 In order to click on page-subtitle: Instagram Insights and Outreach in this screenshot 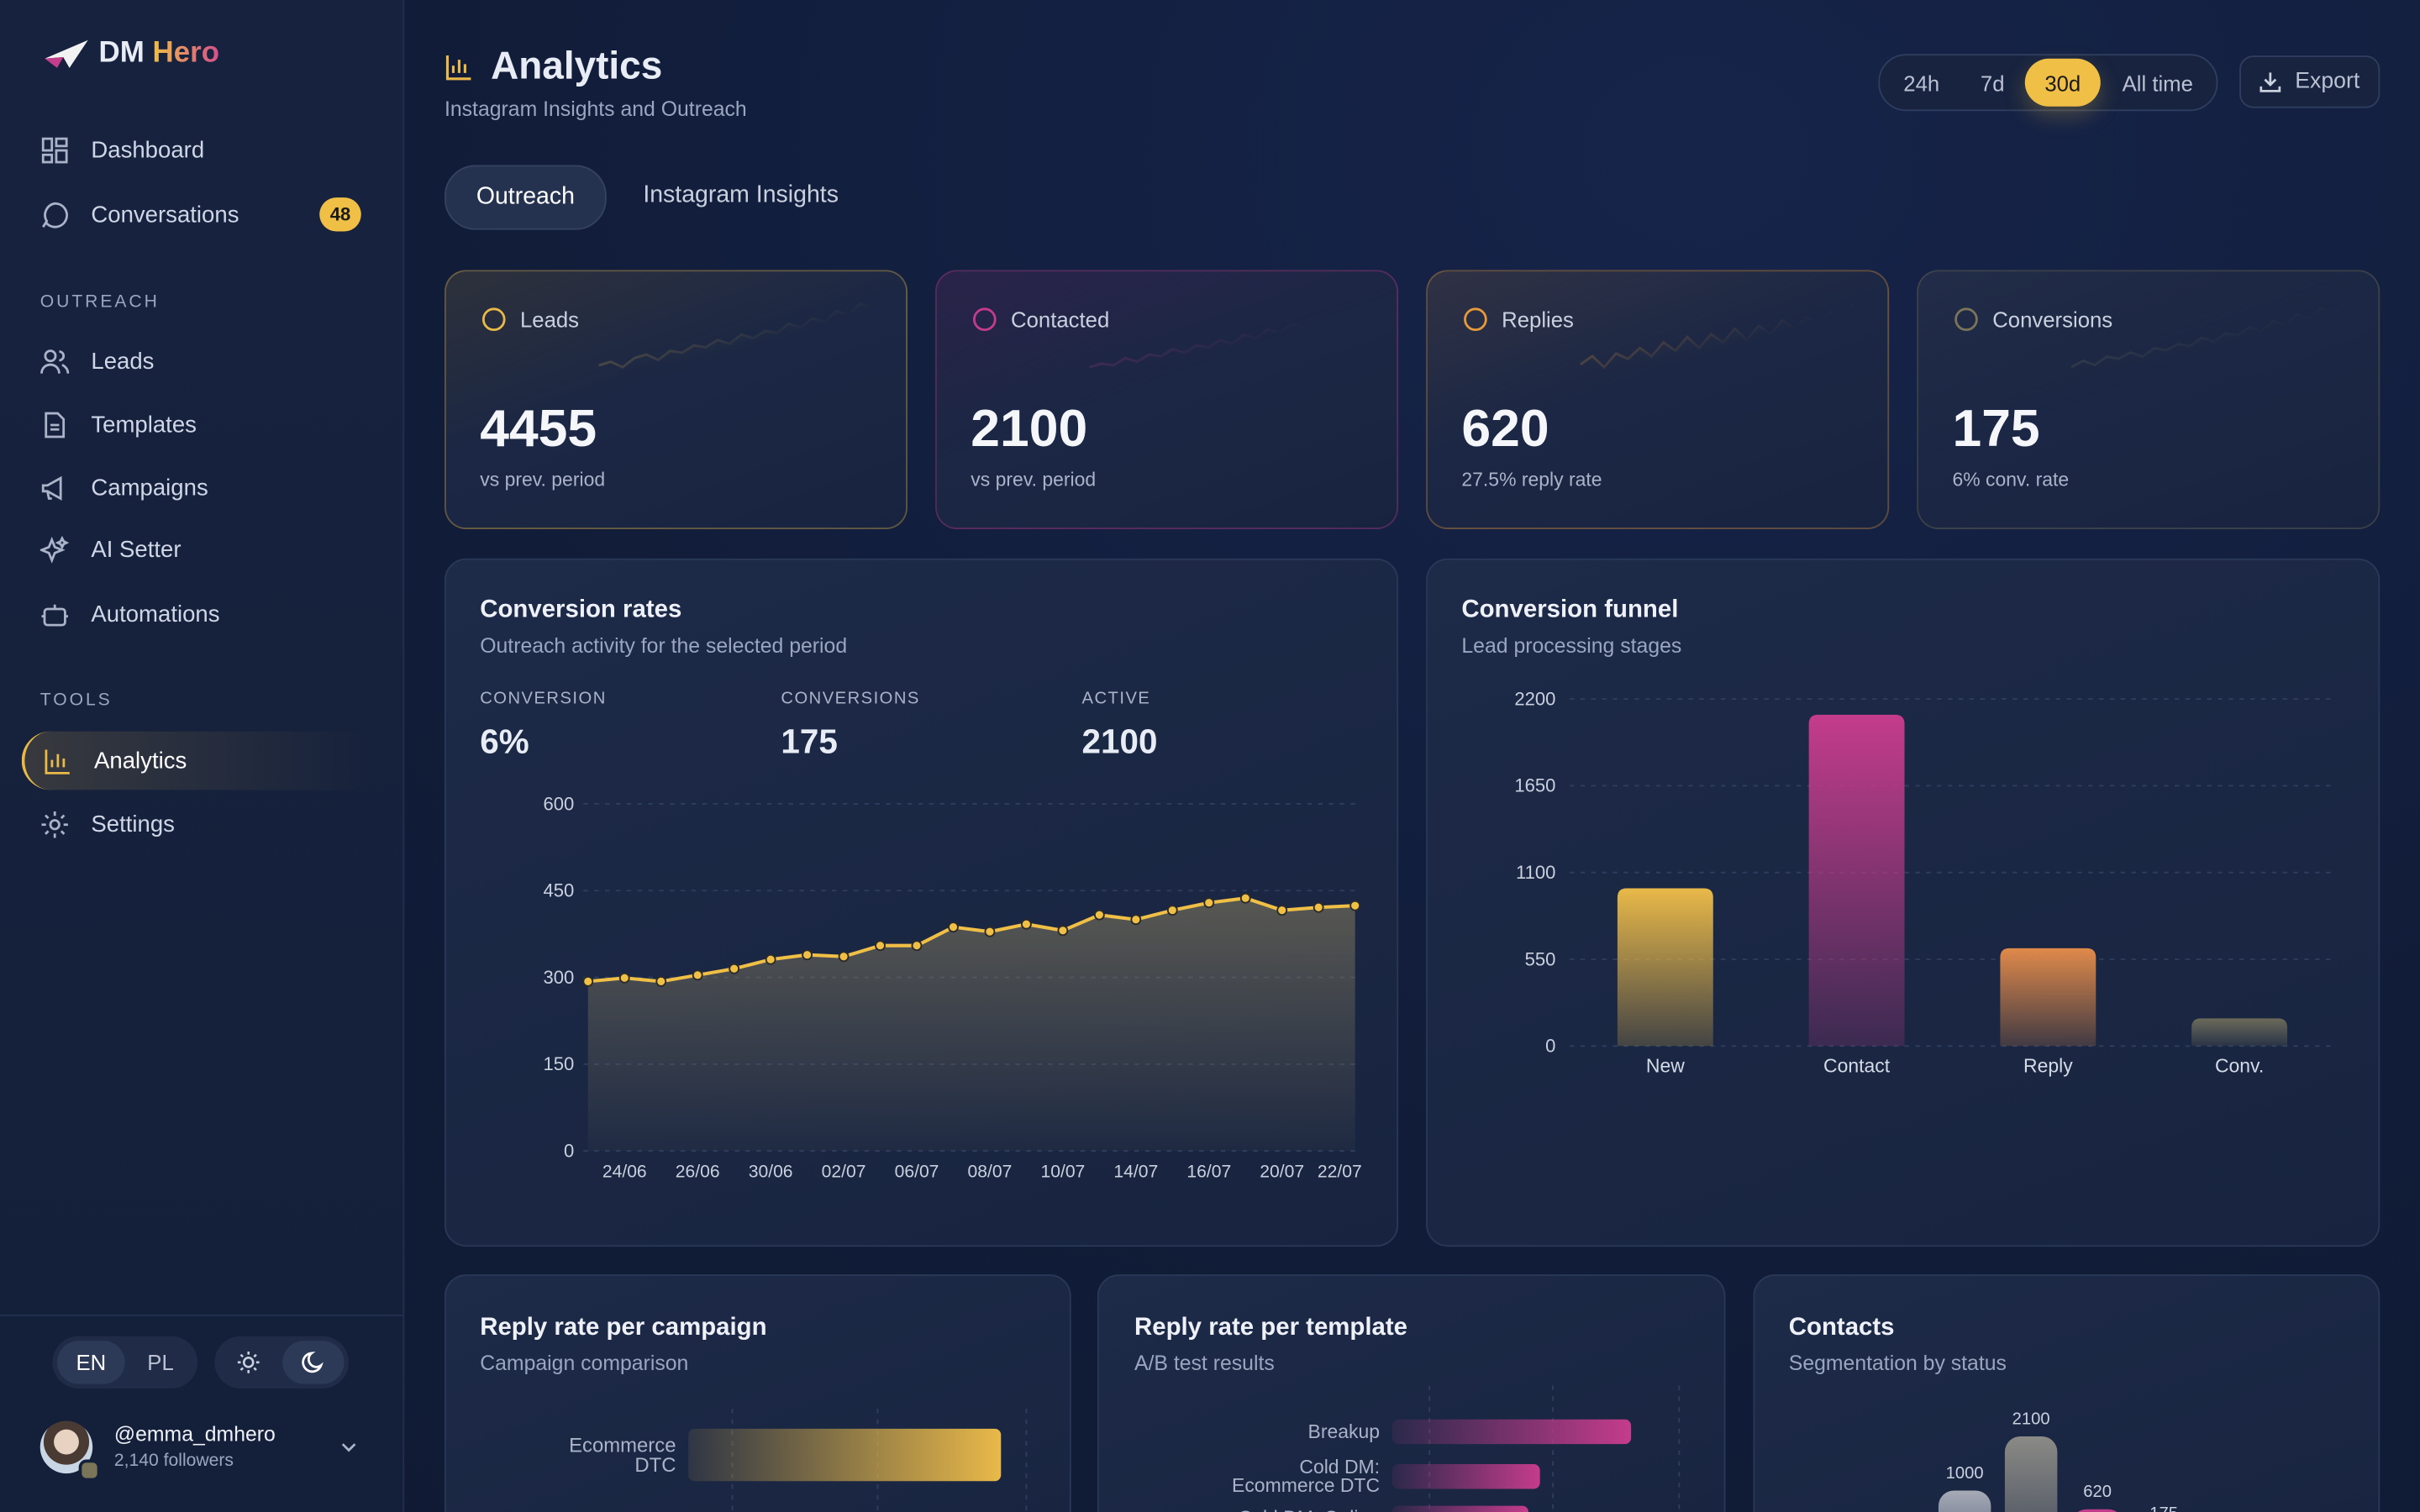, I will do `click(596, 109)`.